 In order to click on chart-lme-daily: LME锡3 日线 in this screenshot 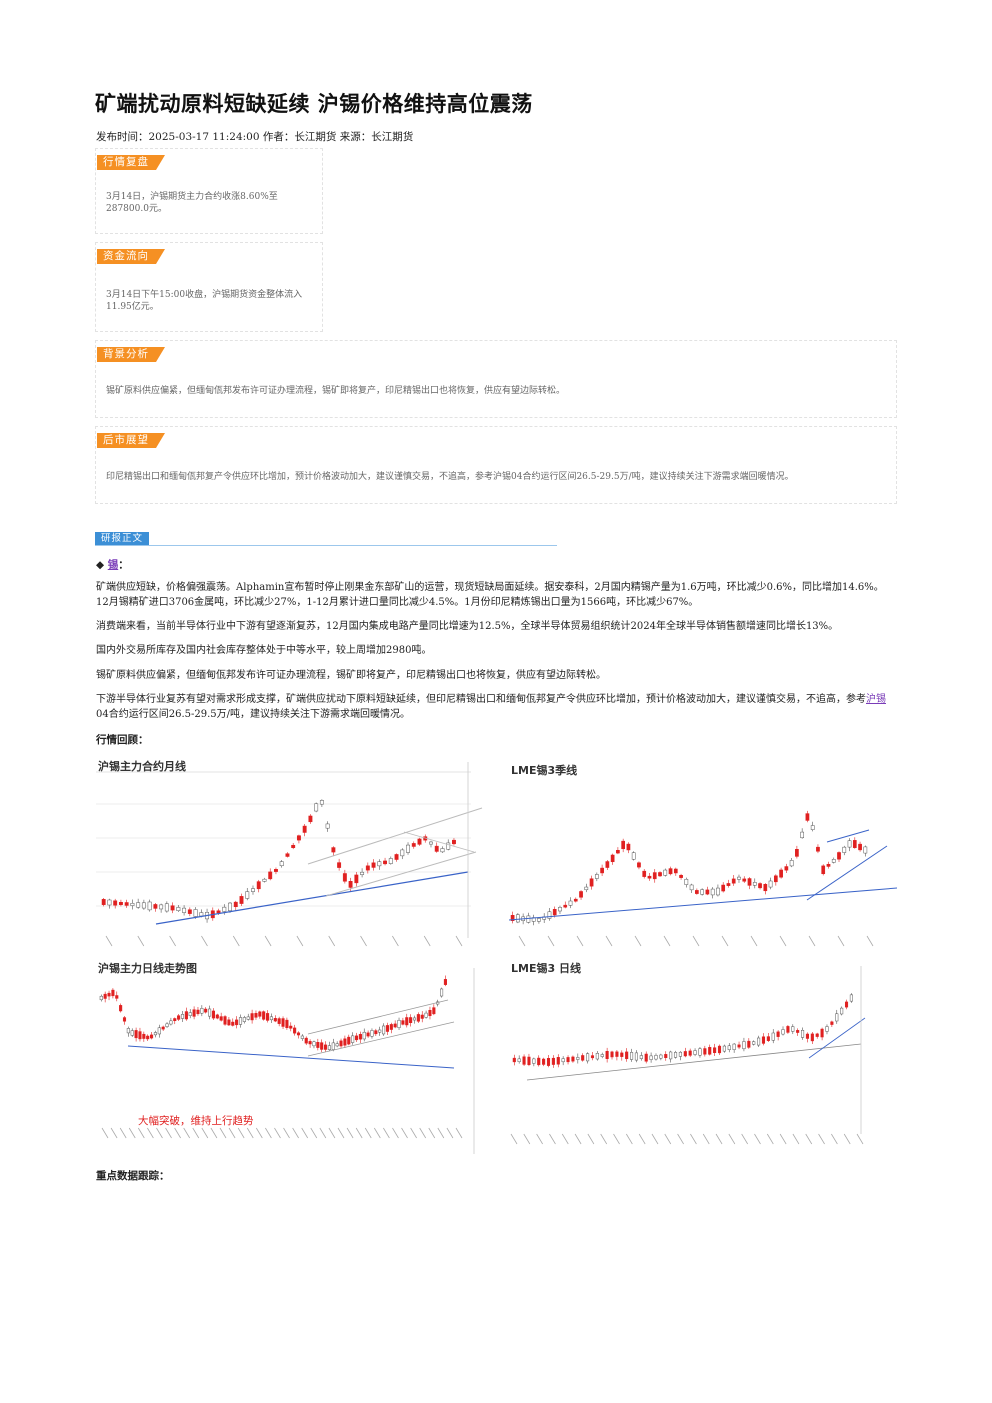, I will do `click(703, 1058)`.